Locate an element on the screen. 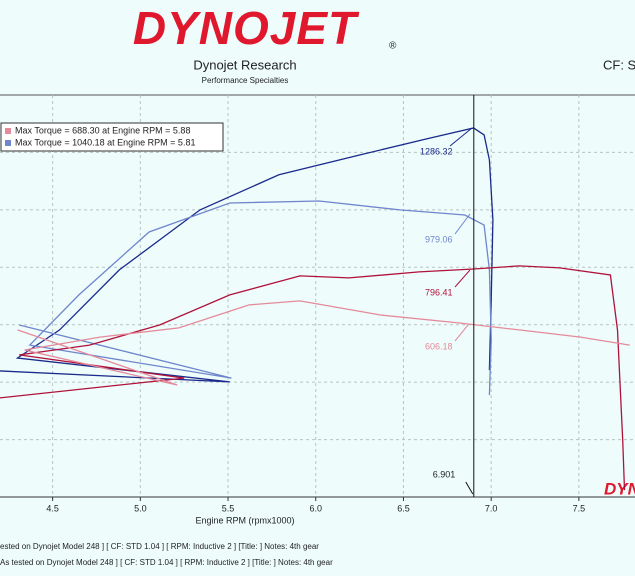 The width and height of the screenshot is (635, 576). x-tick-label: 5.5 is located at coordinates (228, 508).